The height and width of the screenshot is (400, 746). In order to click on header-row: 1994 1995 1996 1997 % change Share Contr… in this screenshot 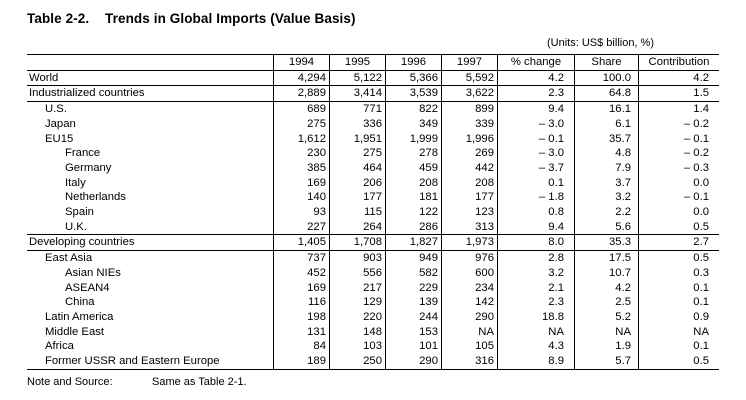, I will do `click(373, 62)`.